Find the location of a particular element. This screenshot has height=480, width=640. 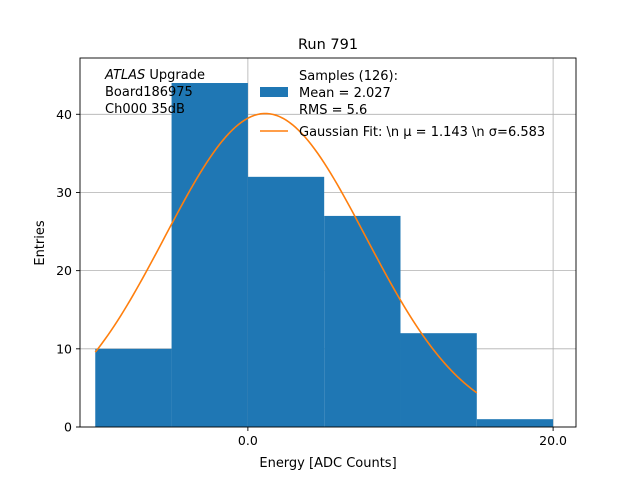

x-axis-label: Energy [ADC Counts] is located at coordinates (327, 463).